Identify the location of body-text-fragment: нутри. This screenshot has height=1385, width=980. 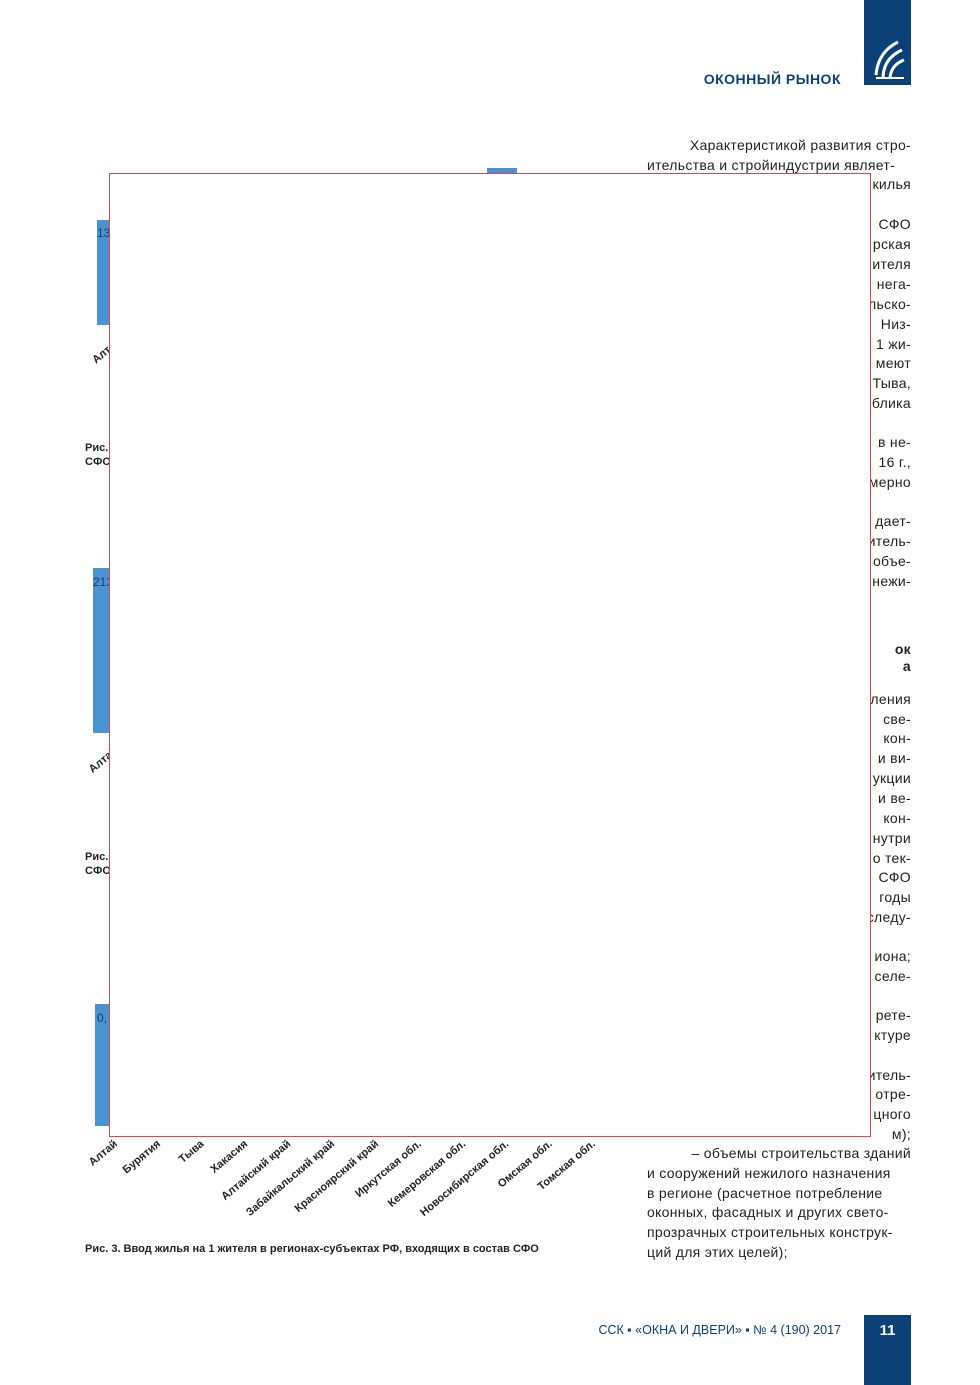
(891, 838).